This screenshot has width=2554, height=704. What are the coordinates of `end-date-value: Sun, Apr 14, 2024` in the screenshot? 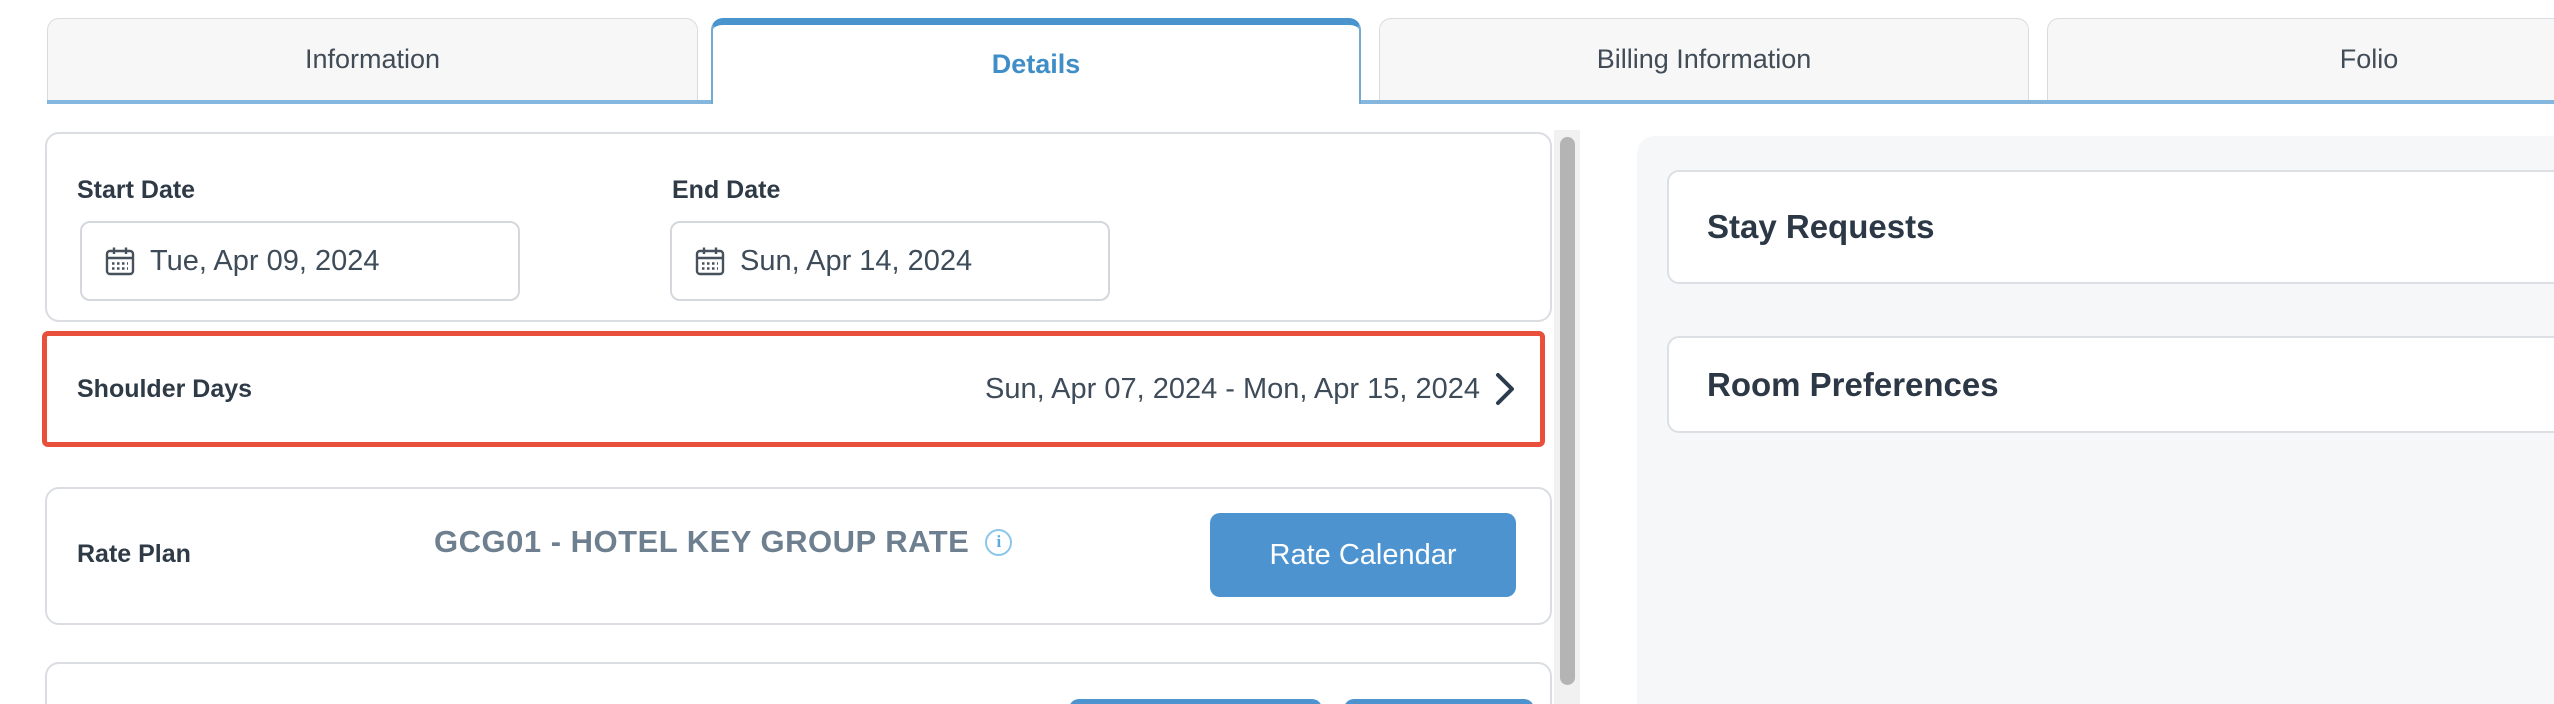 It's located at (856, 260).